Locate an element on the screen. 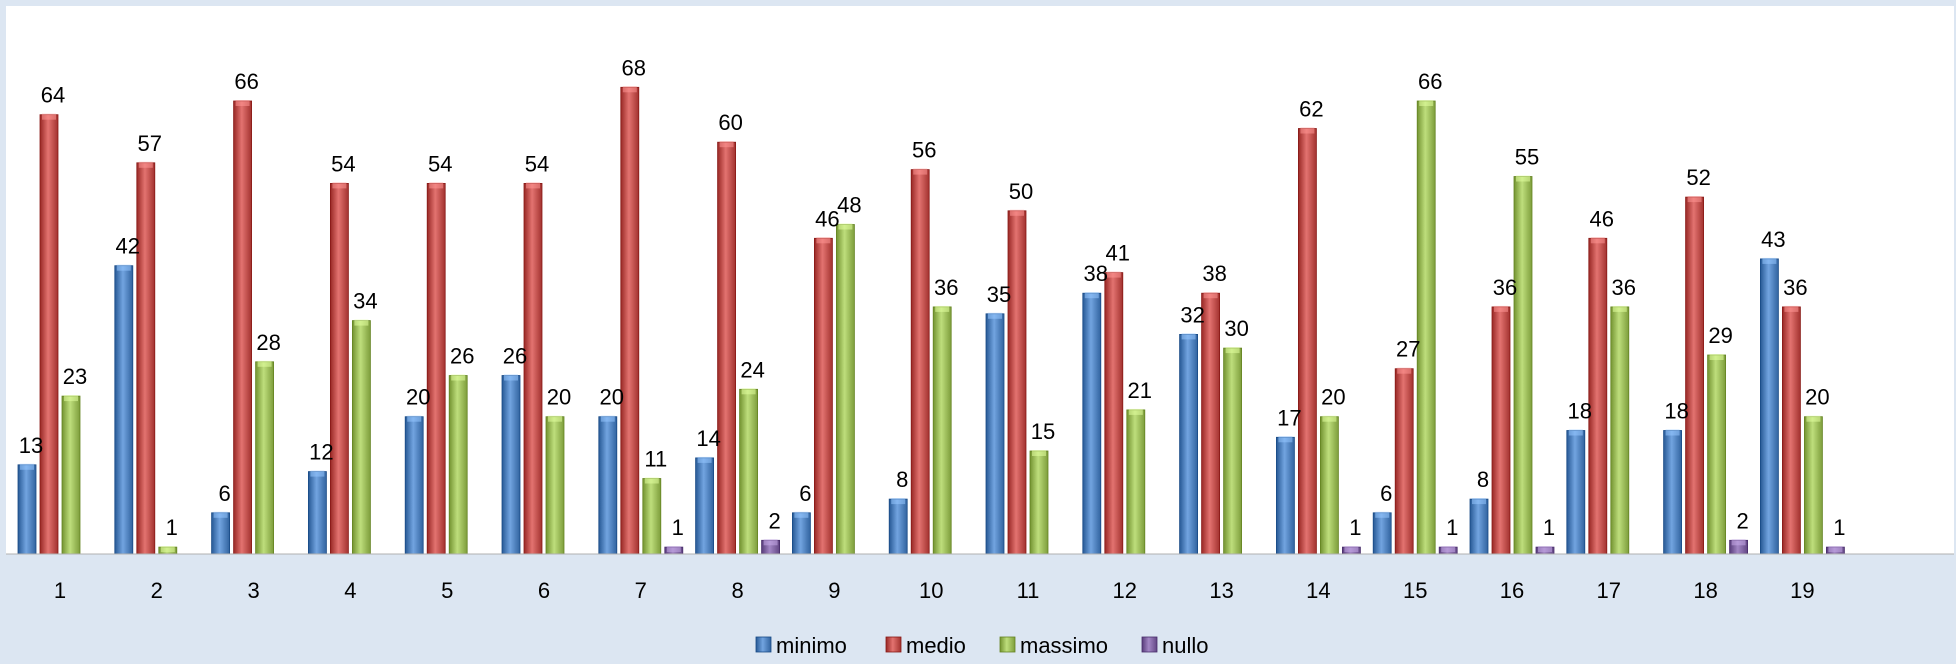 The height and width of the screenshot is (664, 1956). value-label-massimo-15: 66 is located at coordinates (1430, 81).